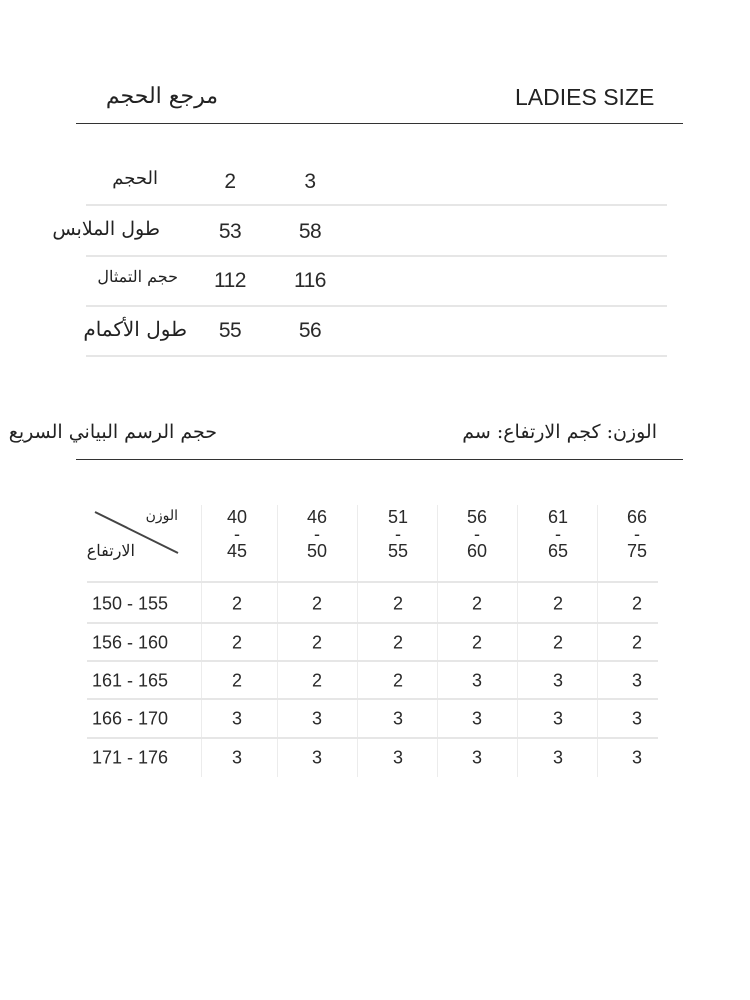 The width and height of the screenshot is (750, 1000). I want to click on weight-column-header: 46-50, so click(317, 534).